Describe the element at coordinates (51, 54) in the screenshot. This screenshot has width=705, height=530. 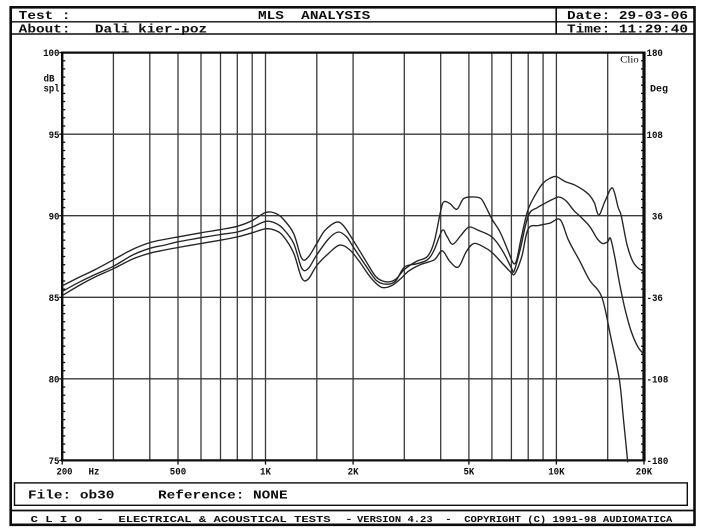
I see `svg-text: 100` at that location.